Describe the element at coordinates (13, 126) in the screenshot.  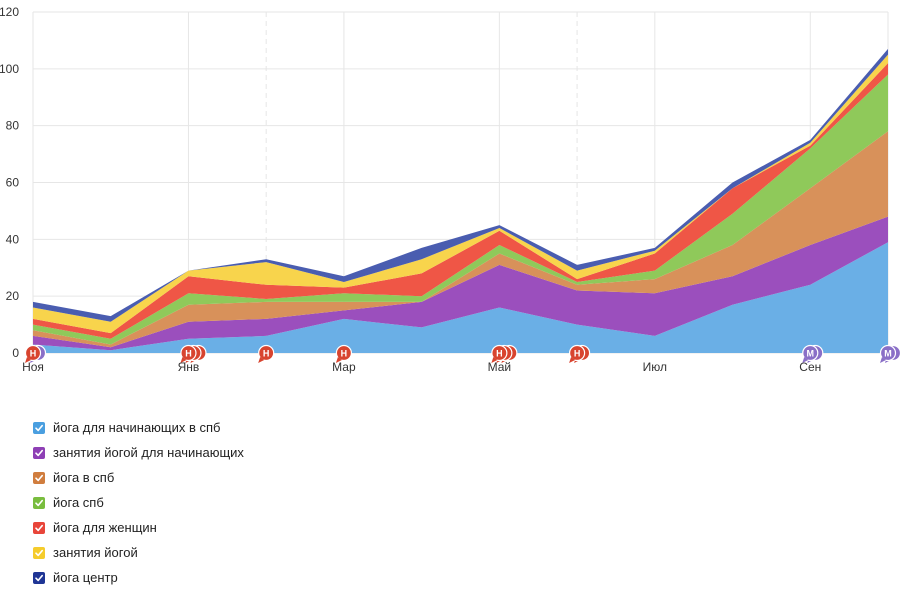
I see `y-tick-label: 80` at that location.